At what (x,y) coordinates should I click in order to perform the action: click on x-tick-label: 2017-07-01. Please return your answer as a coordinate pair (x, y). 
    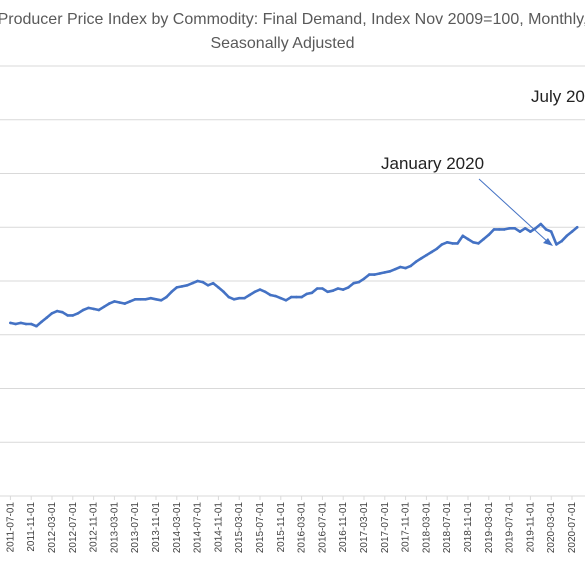
    Looking at the image, I should click on (385, 528).